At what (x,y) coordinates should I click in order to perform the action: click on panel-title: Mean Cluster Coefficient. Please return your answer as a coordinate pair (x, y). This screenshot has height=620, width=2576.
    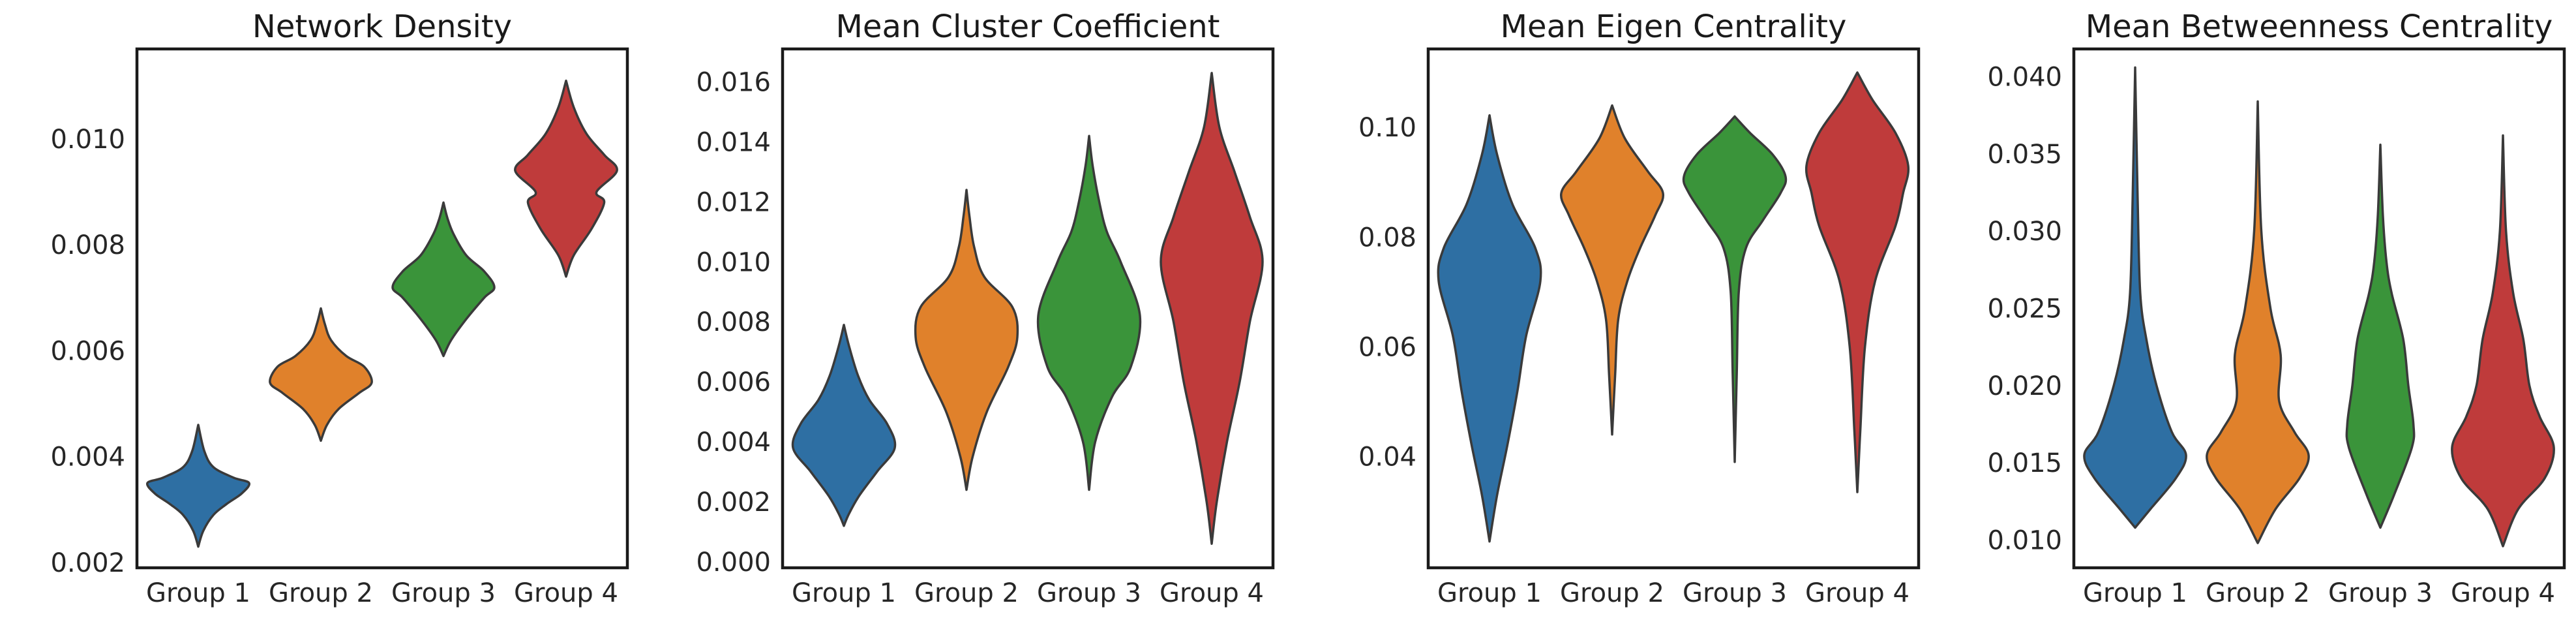
    Looking at the image, I should click on (1028, 26).